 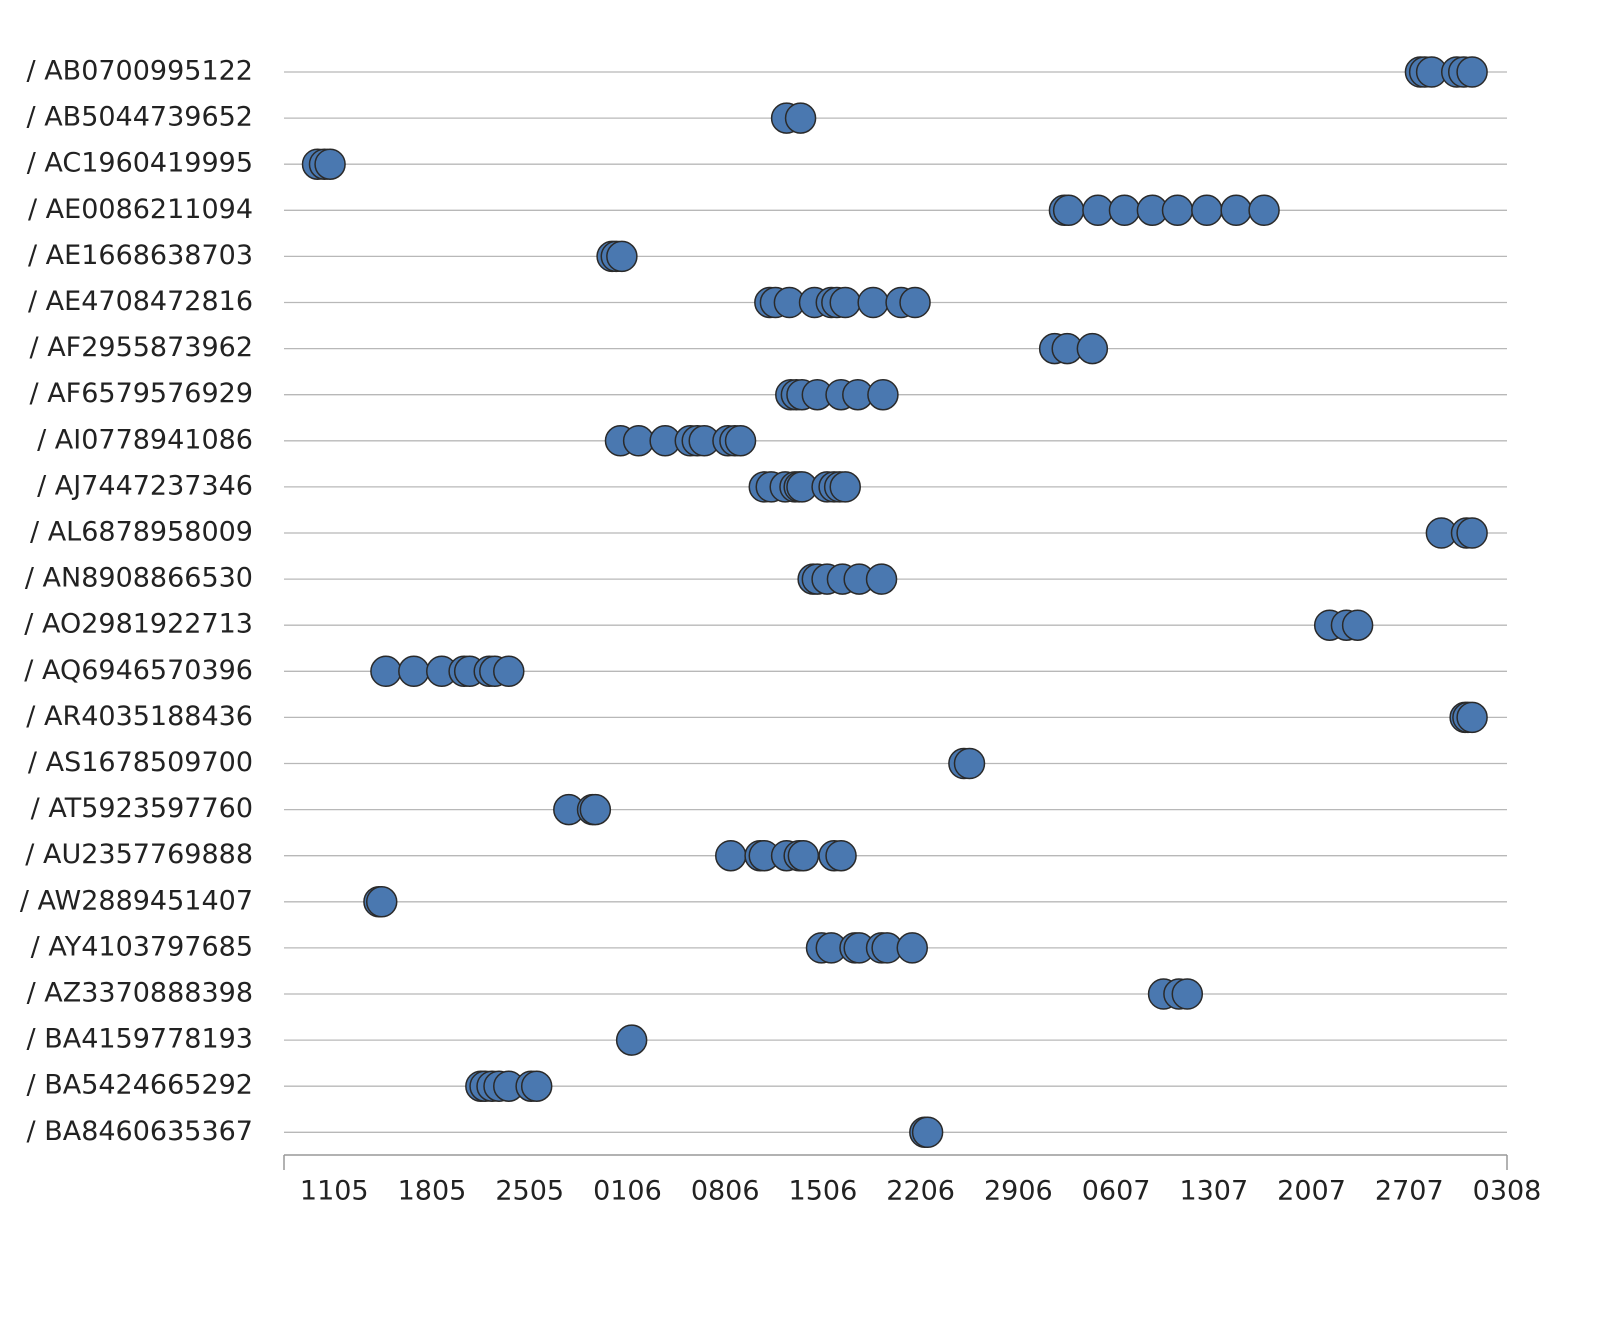 I want to click on y-tick-label: / AO2981922713, so click(x=138, y=624).